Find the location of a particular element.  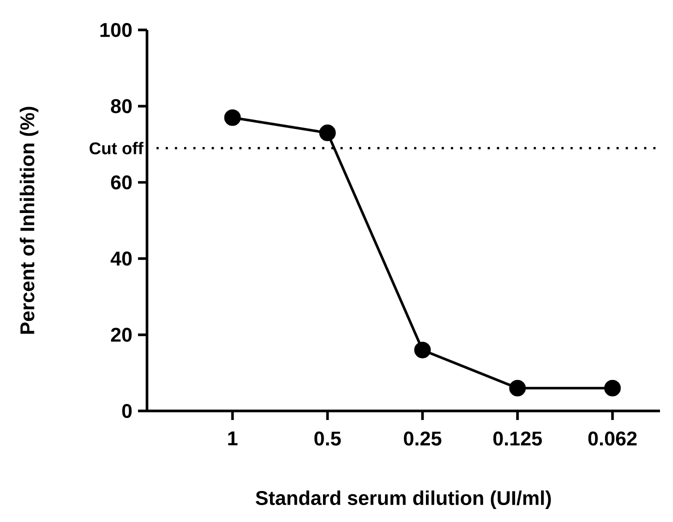

x-tick-label: 0.5 is located at coordinates (327, 439).